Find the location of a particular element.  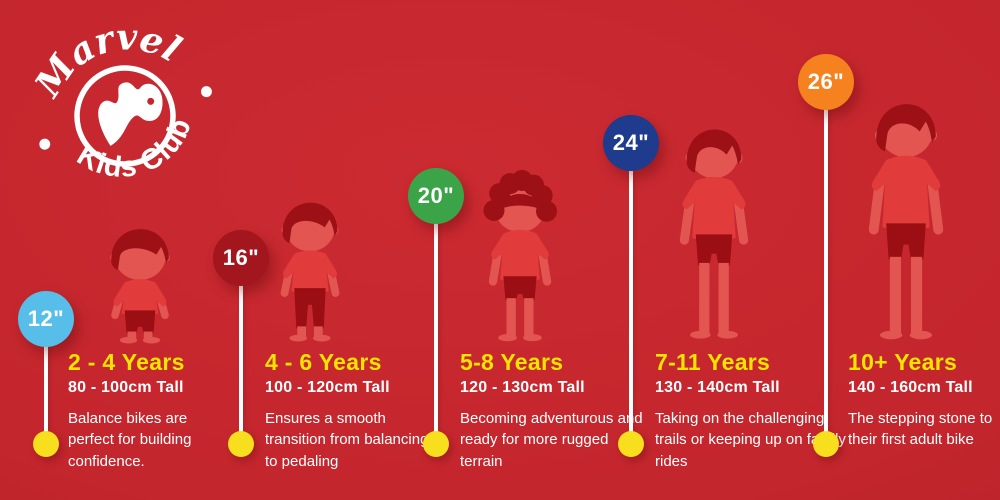

wheel-size-badge: 26" is located at coordinates (826, 82).